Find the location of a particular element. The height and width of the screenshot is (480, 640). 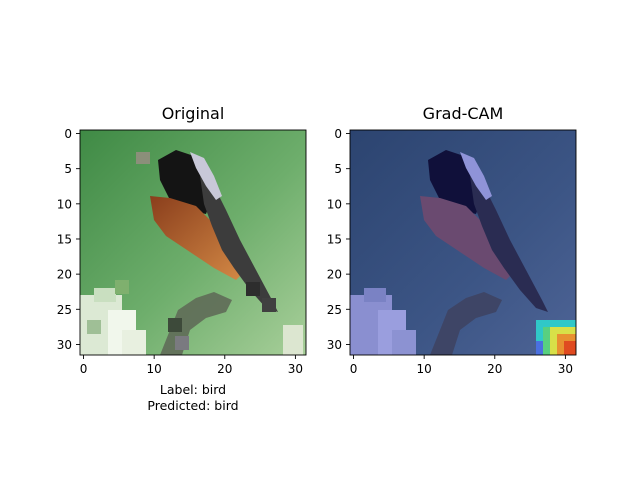

gradcam-ytick-label: 25 is located at coordinates (334, 310).